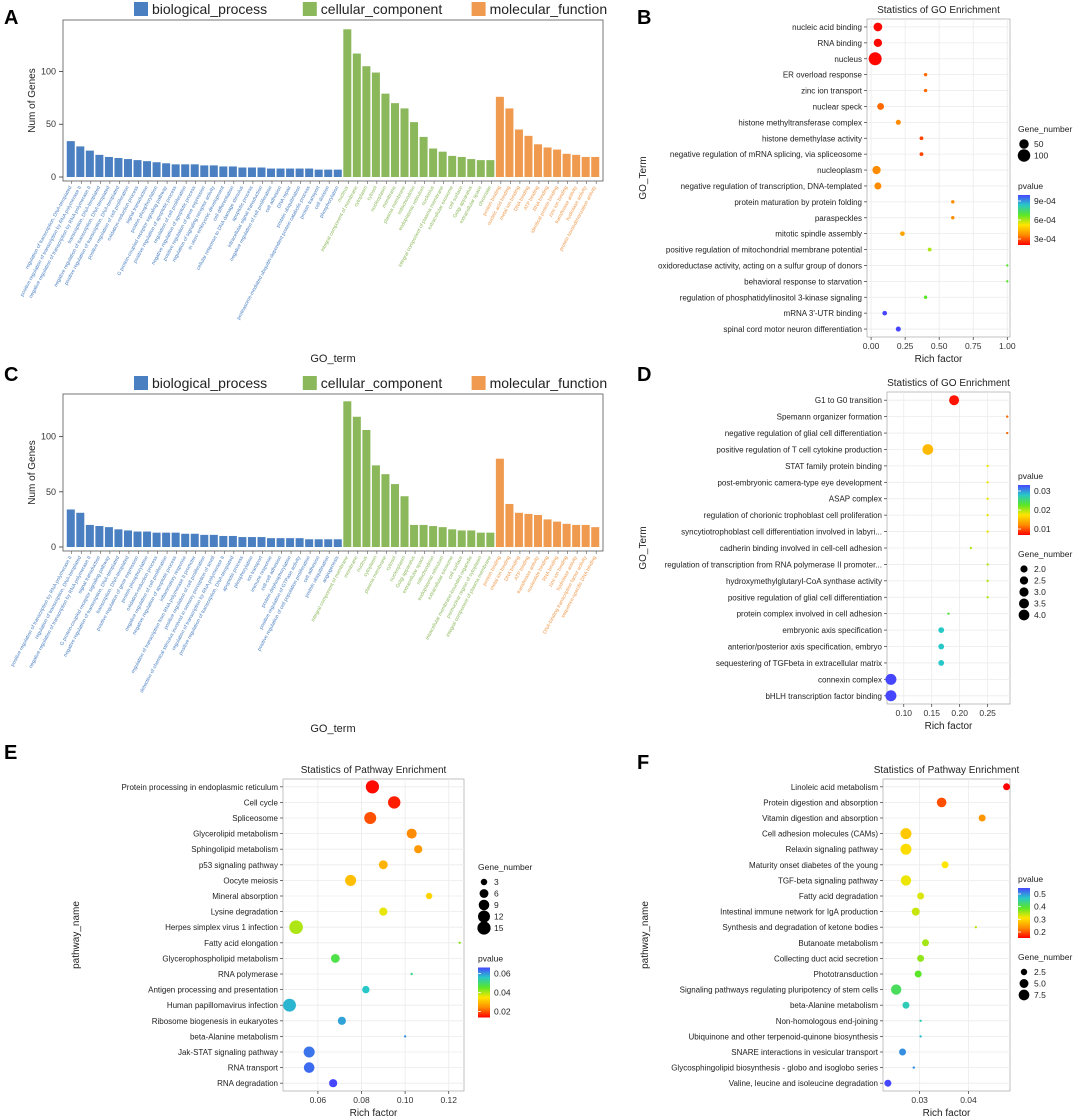 The image size is (1079, 1116). Describe the element at coordinates (51, 124) in the screenshot. I see `y-tick-label: 50` at that location.